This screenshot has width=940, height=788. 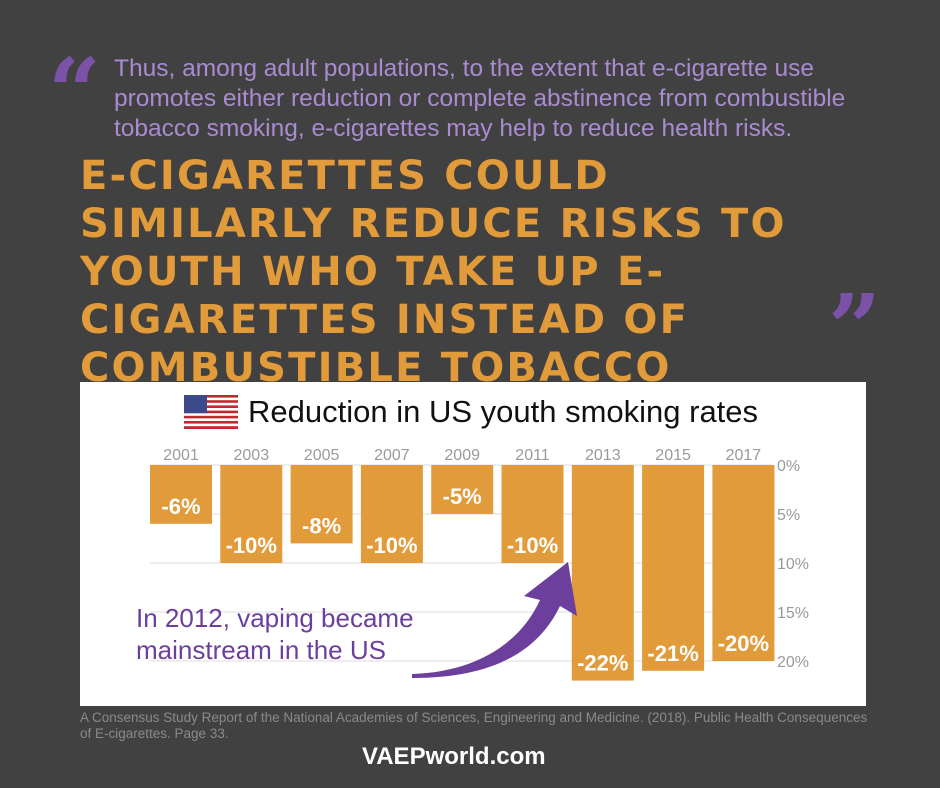 I want to click on bar-value-label: -20%, so click(x=743, y=643).